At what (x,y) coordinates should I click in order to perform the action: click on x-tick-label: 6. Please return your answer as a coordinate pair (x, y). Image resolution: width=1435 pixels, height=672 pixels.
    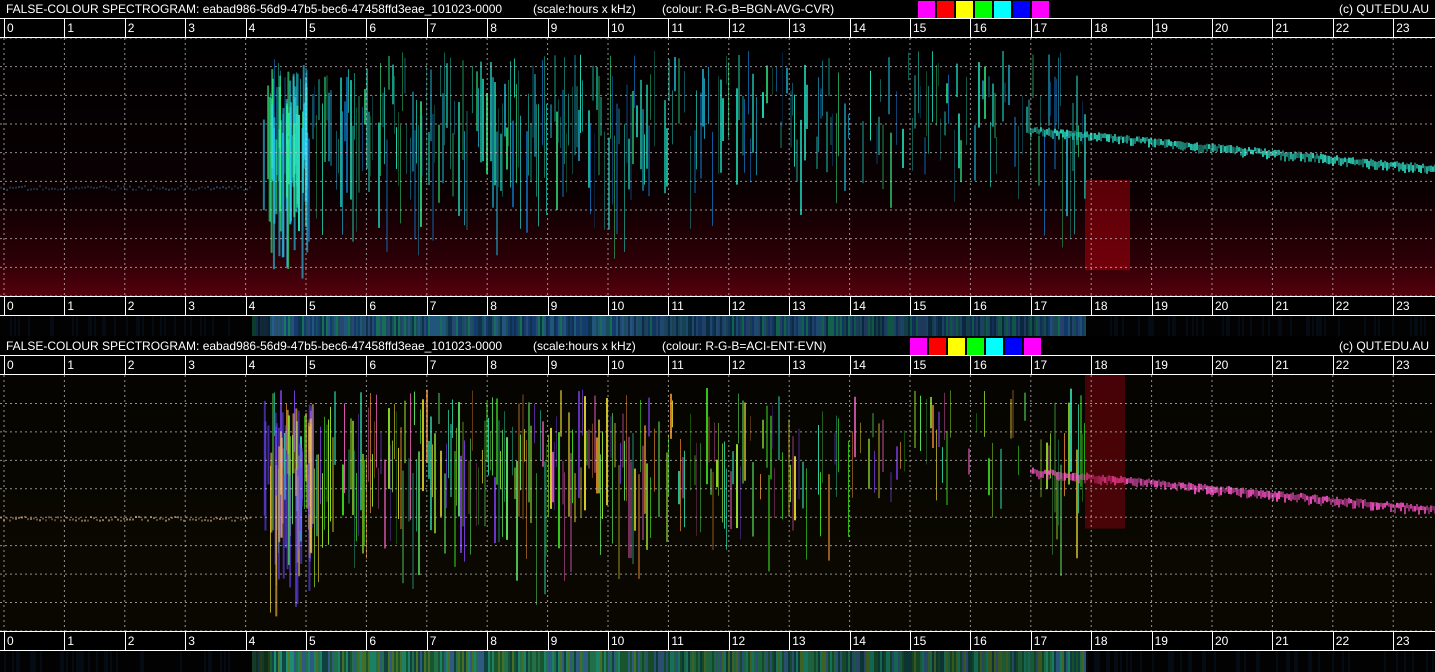
    Looking at the image, I should click on (373, 306).